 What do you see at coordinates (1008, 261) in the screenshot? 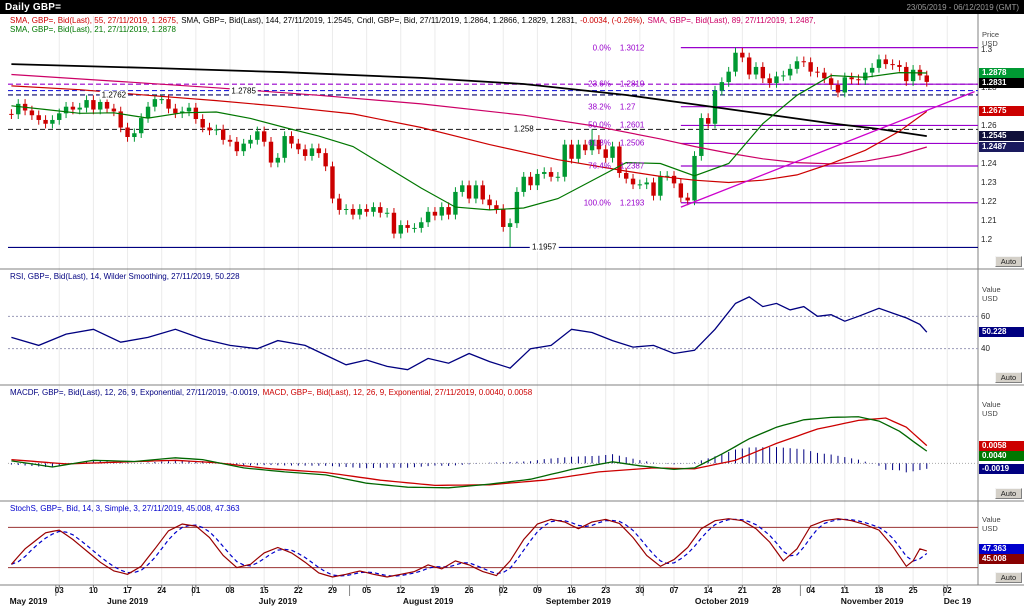
I see `auto-scale-button-main: Auto` at bounding box center [1008, 261].